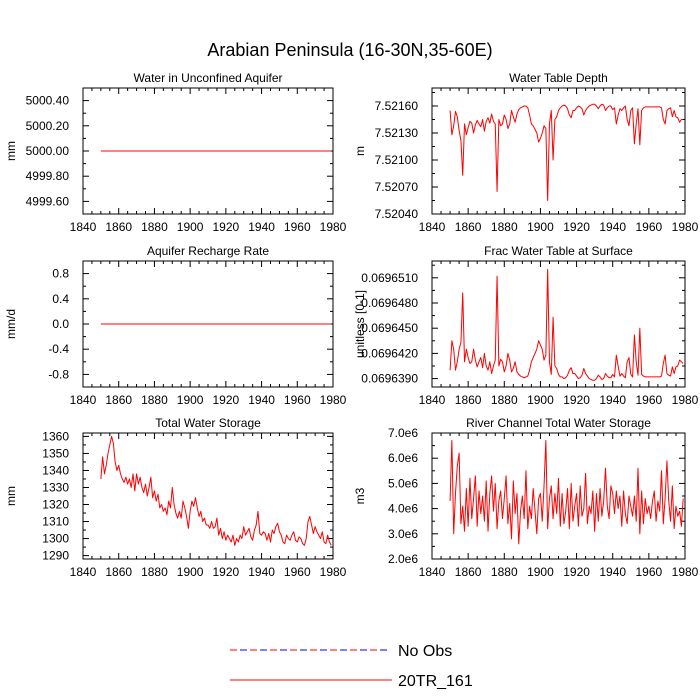  Describe the element at coordinates (397, 187) in the screenshot. I see `y-tick-label: 7.52070` at that location.